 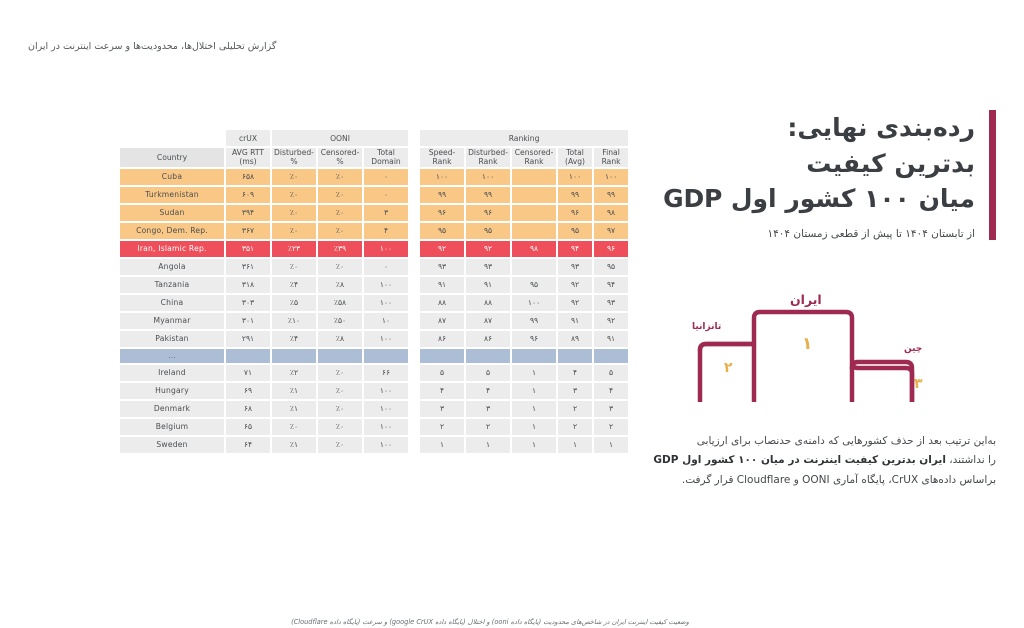 I want to click on table-row: Belgium ۶۵ ٪۰ ٪۰ ۱۰۰ ۲ ۲ ۱ ۲ ۲, so click(x=374, y=426).